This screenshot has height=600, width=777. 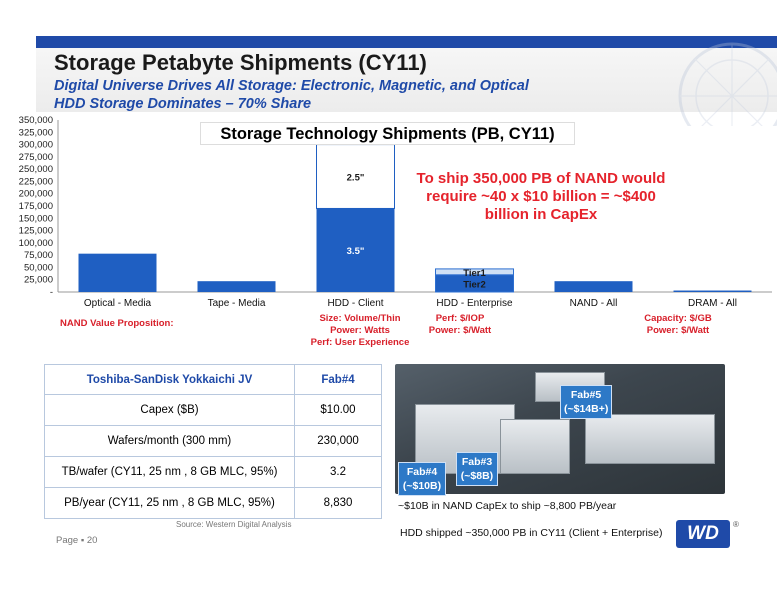 I want to click on y-tick-label: 350,000, so click(x=36, y=120).